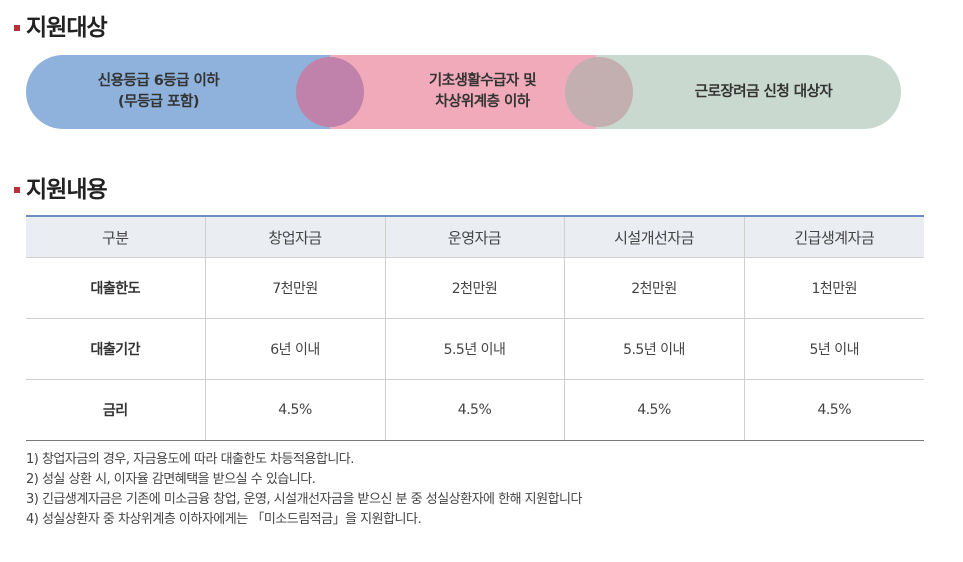 This screenshot has width=963, height=562. I want to click on support-target-title: 지원대상, so click(67, 28).